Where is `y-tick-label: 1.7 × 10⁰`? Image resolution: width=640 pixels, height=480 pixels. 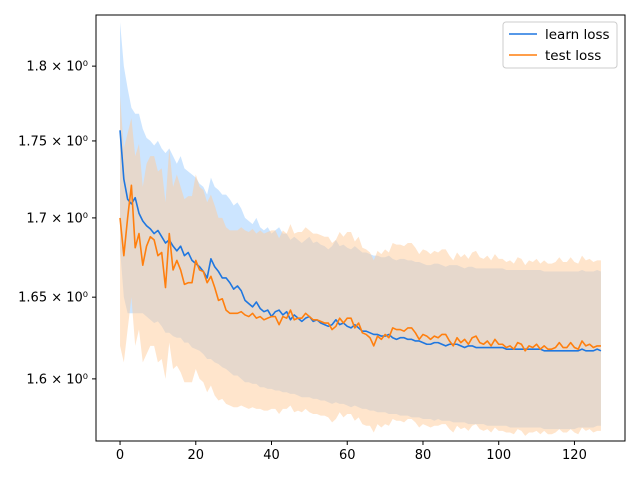 y-tick-label: 1.7 × 10⁰ is located at coordinates (57, 218).